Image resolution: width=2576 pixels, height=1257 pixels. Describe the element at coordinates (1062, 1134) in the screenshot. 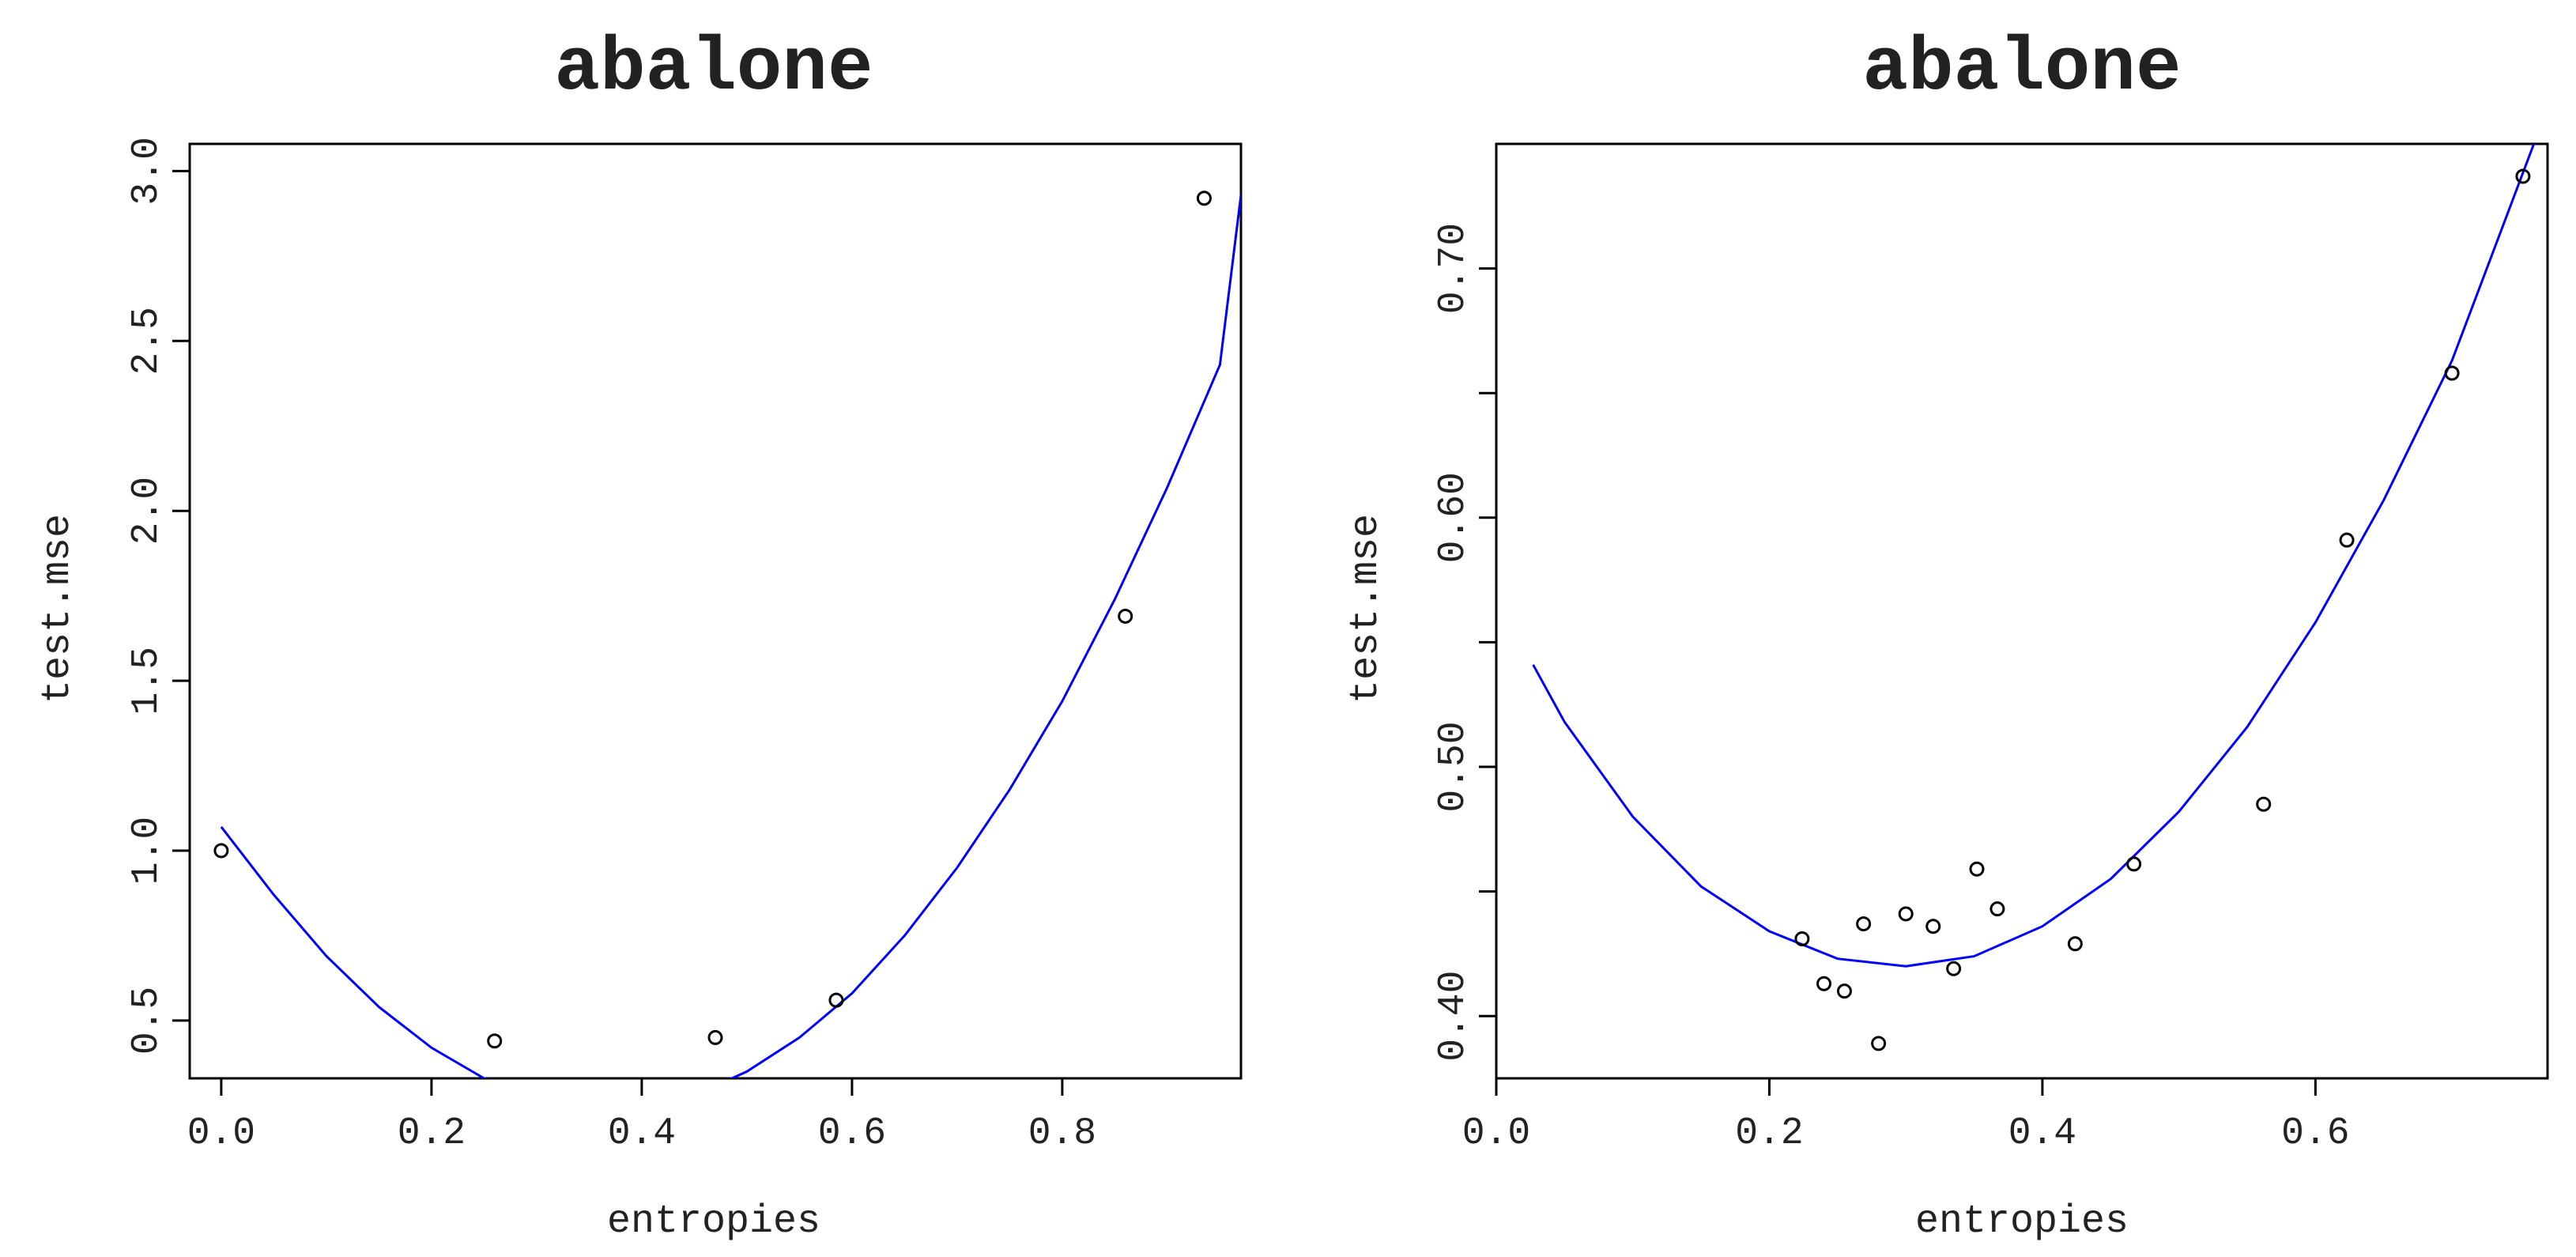

I see `x-tick-label: 0.8` at that location.